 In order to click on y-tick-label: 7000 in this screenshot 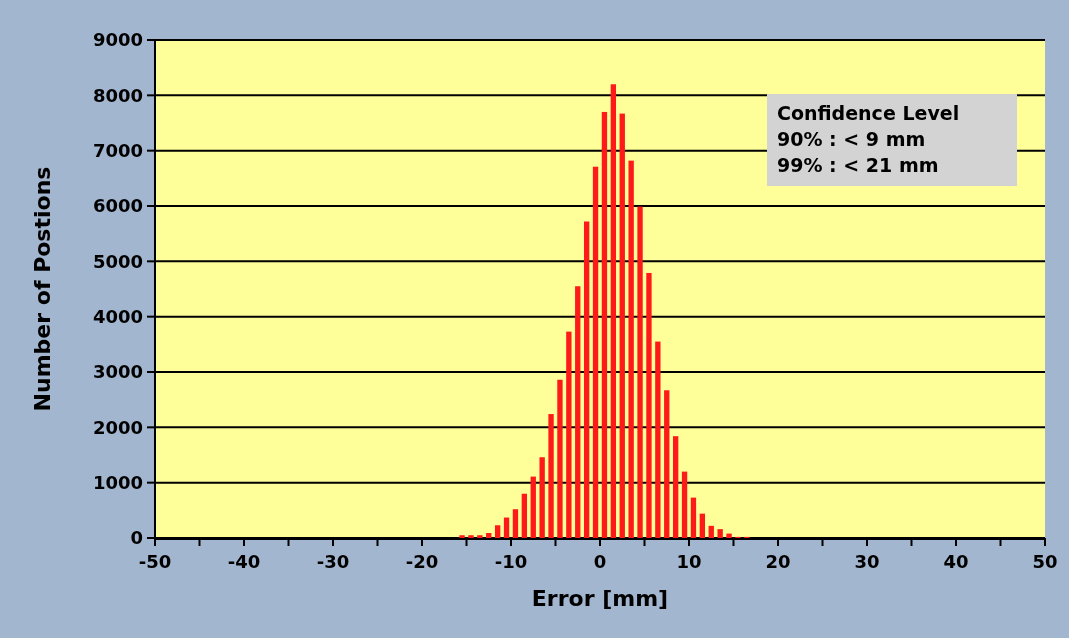, I will do `click(117, 150)`.